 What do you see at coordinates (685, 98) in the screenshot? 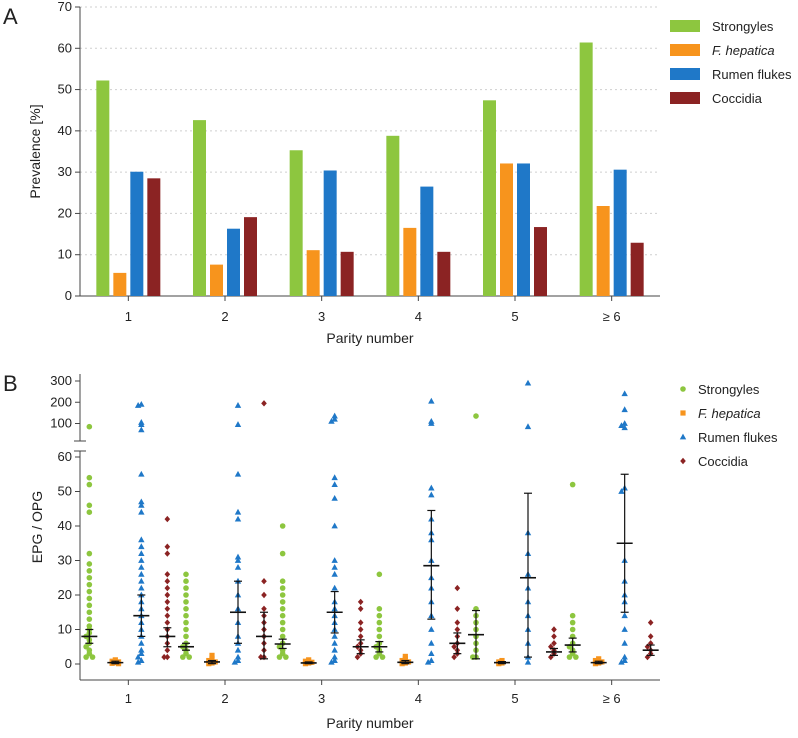
I see `legend-swatch-coccidia` at bounding box center [685, 98].